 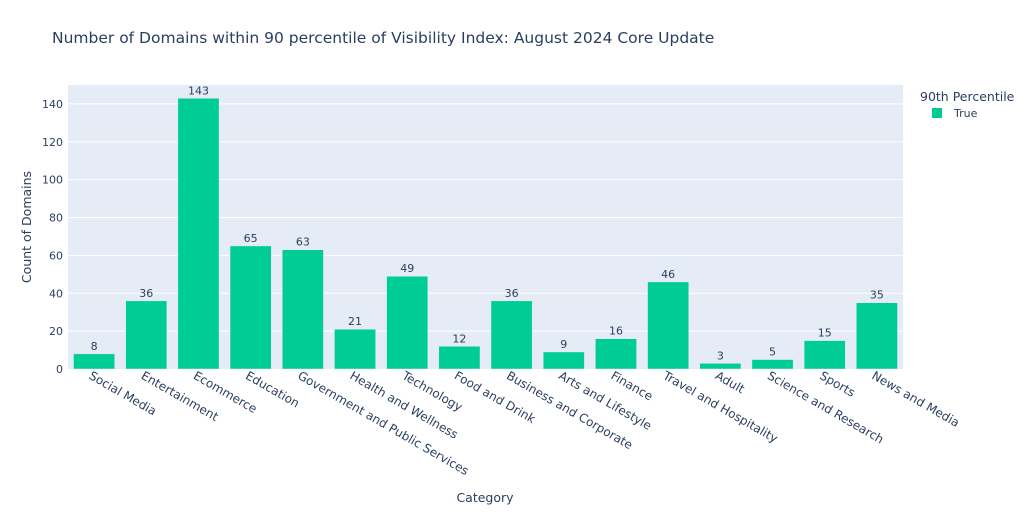 What do you see at coordinates (877, 336) in the screenshot?
I see `bar-news-and-media` at bounding box center [877, 336].